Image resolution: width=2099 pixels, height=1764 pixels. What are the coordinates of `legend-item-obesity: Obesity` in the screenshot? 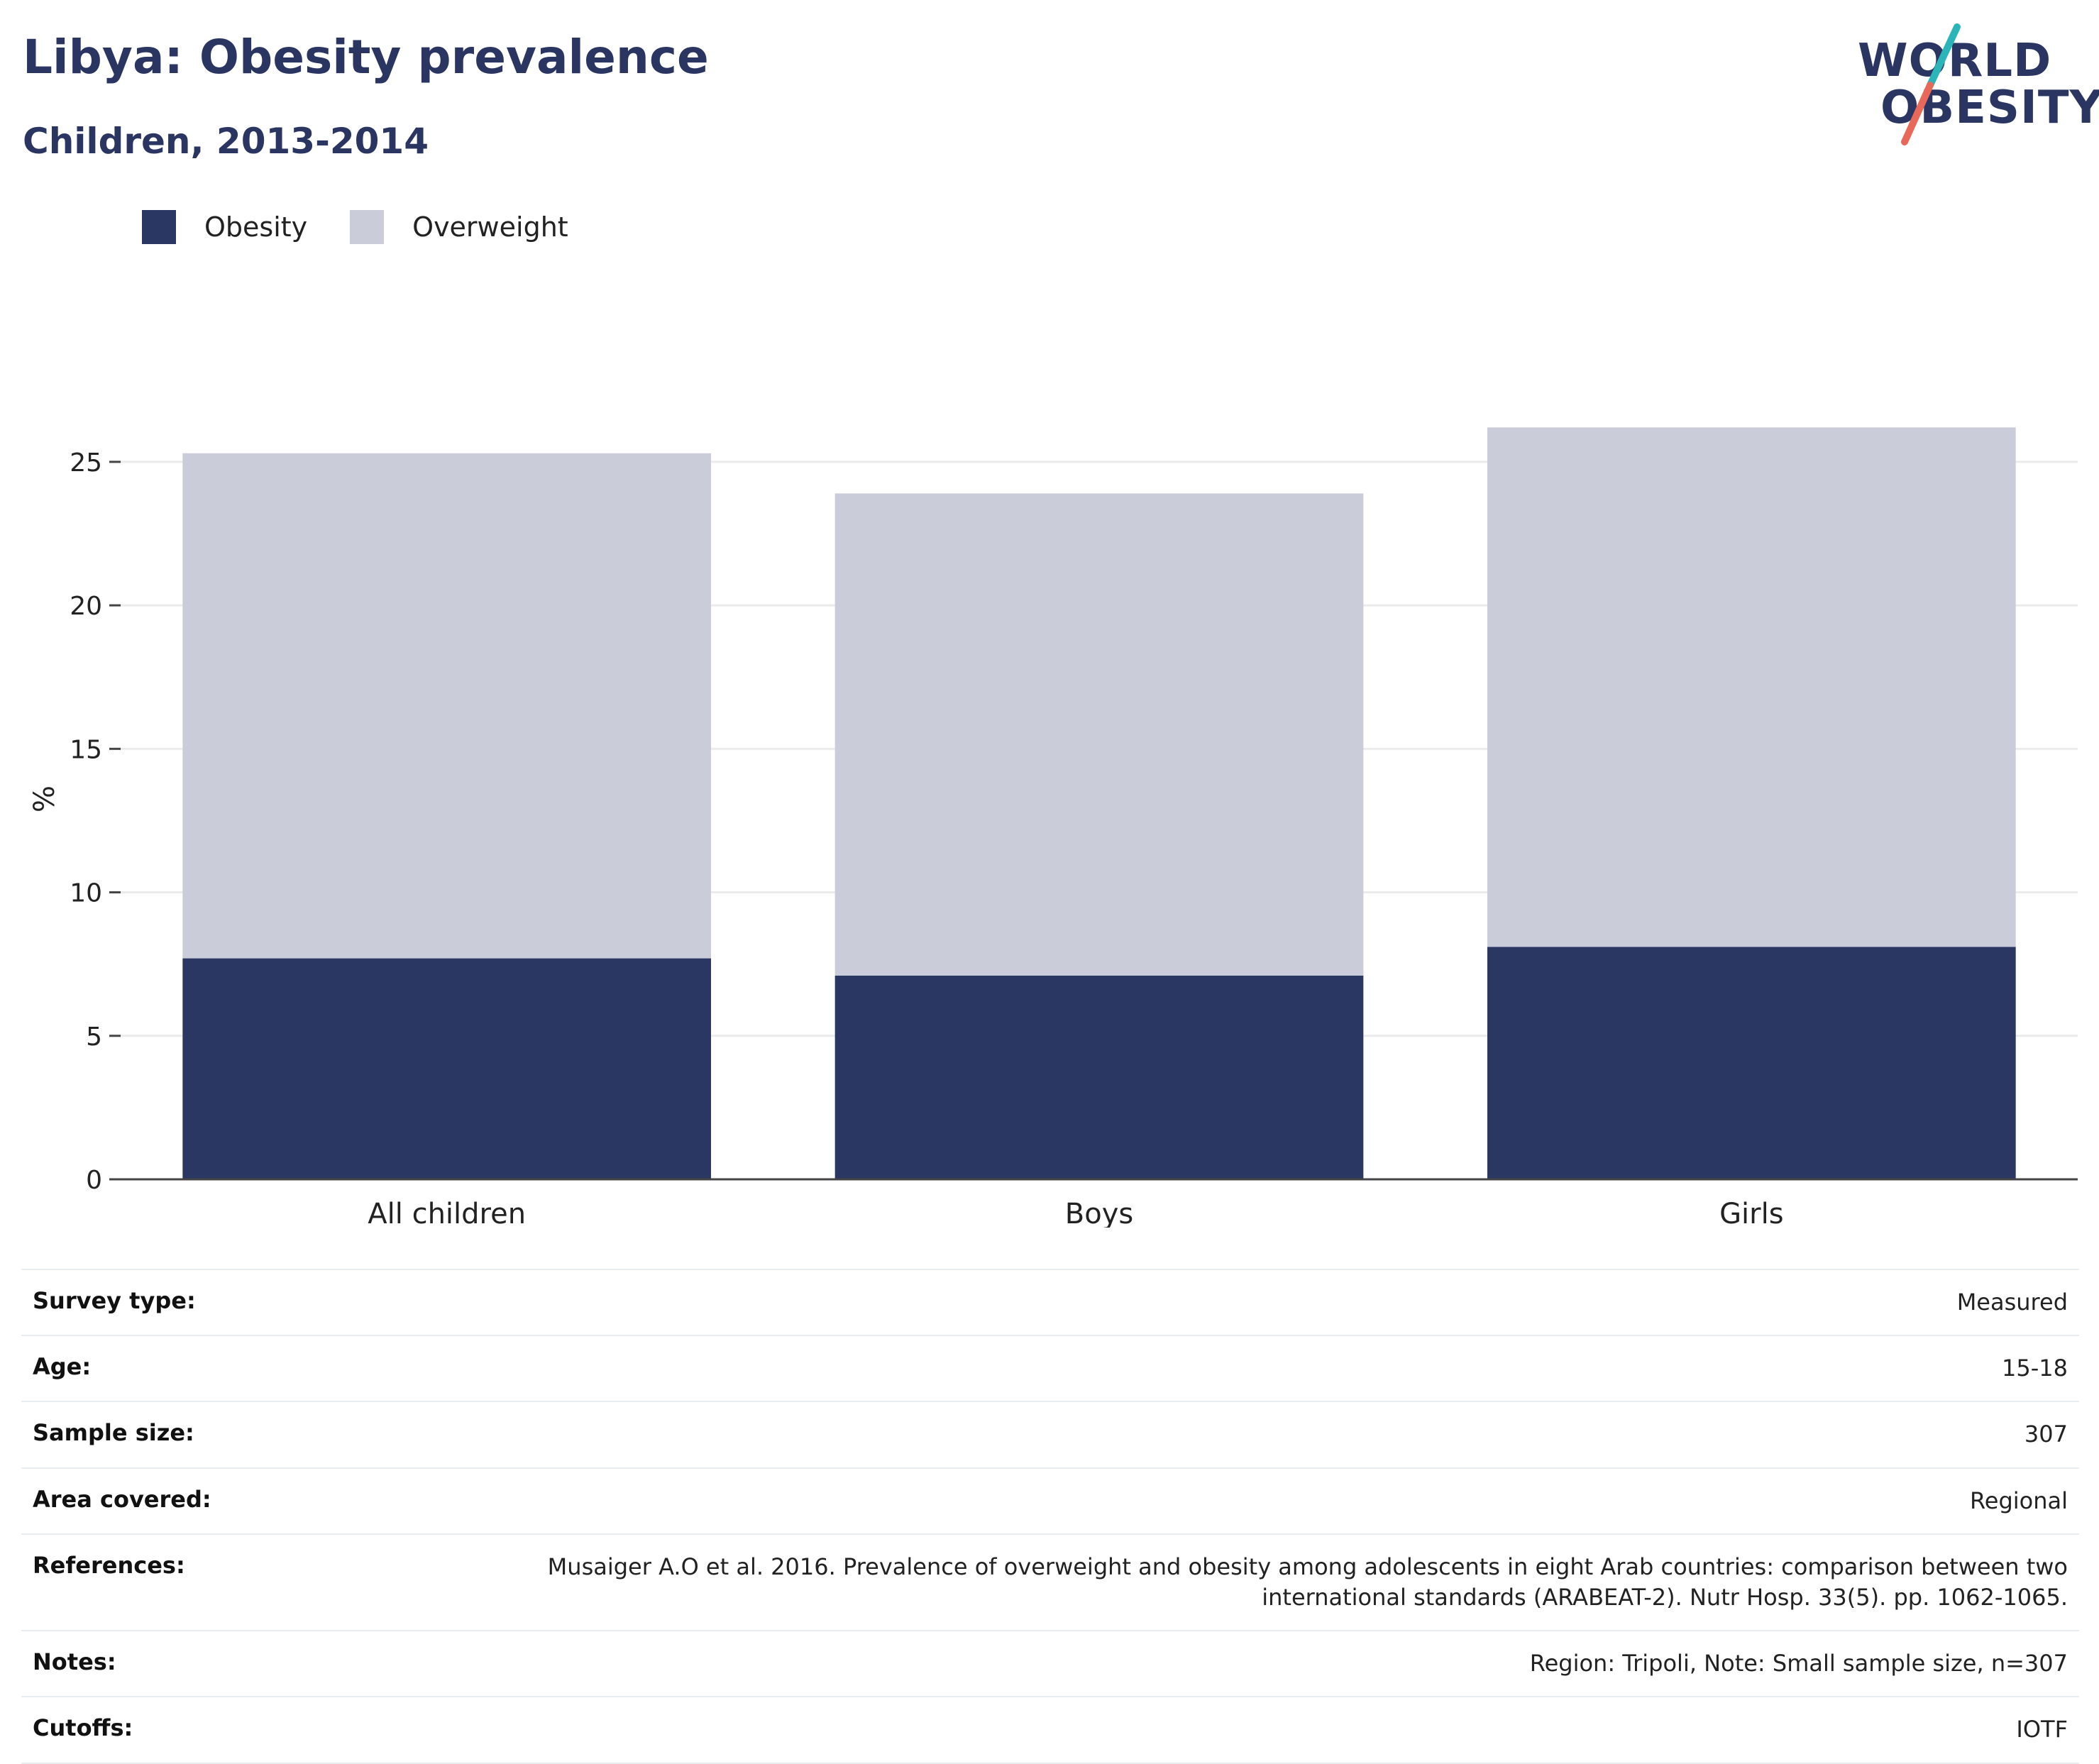 It's located at (224, 227).